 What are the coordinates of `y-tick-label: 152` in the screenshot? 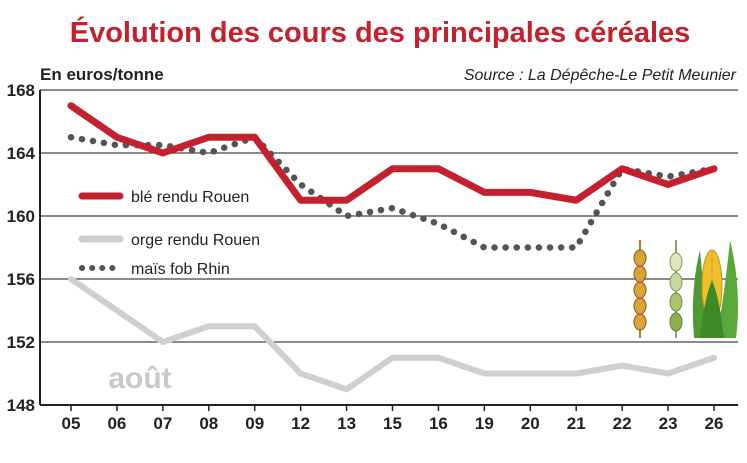 It's located at (21, 342).